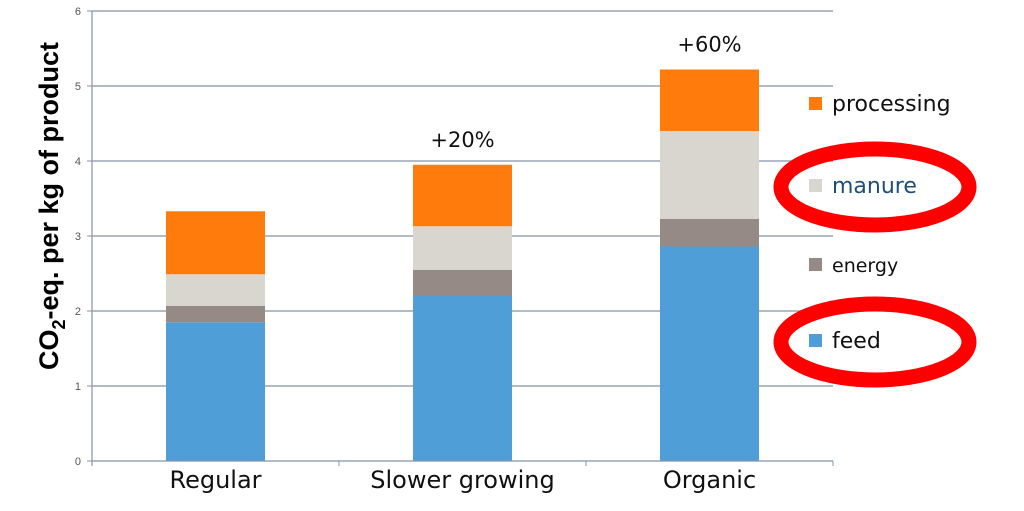 This screenshot has height=511, width=1024. I want to click on y-axis-label: CO2-eq. per kg of product, so click(51, 206).